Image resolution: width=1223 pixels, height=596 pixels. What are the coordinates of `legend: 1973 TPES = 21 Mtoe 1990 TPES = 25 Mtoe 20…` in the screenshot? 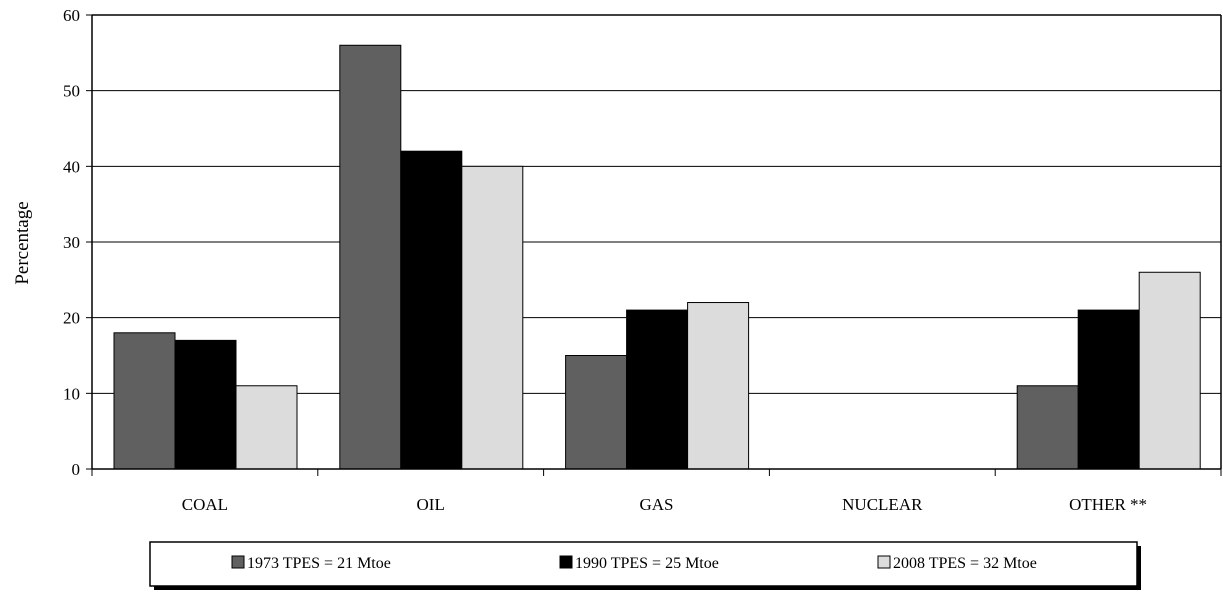 It's located at (645, 565).